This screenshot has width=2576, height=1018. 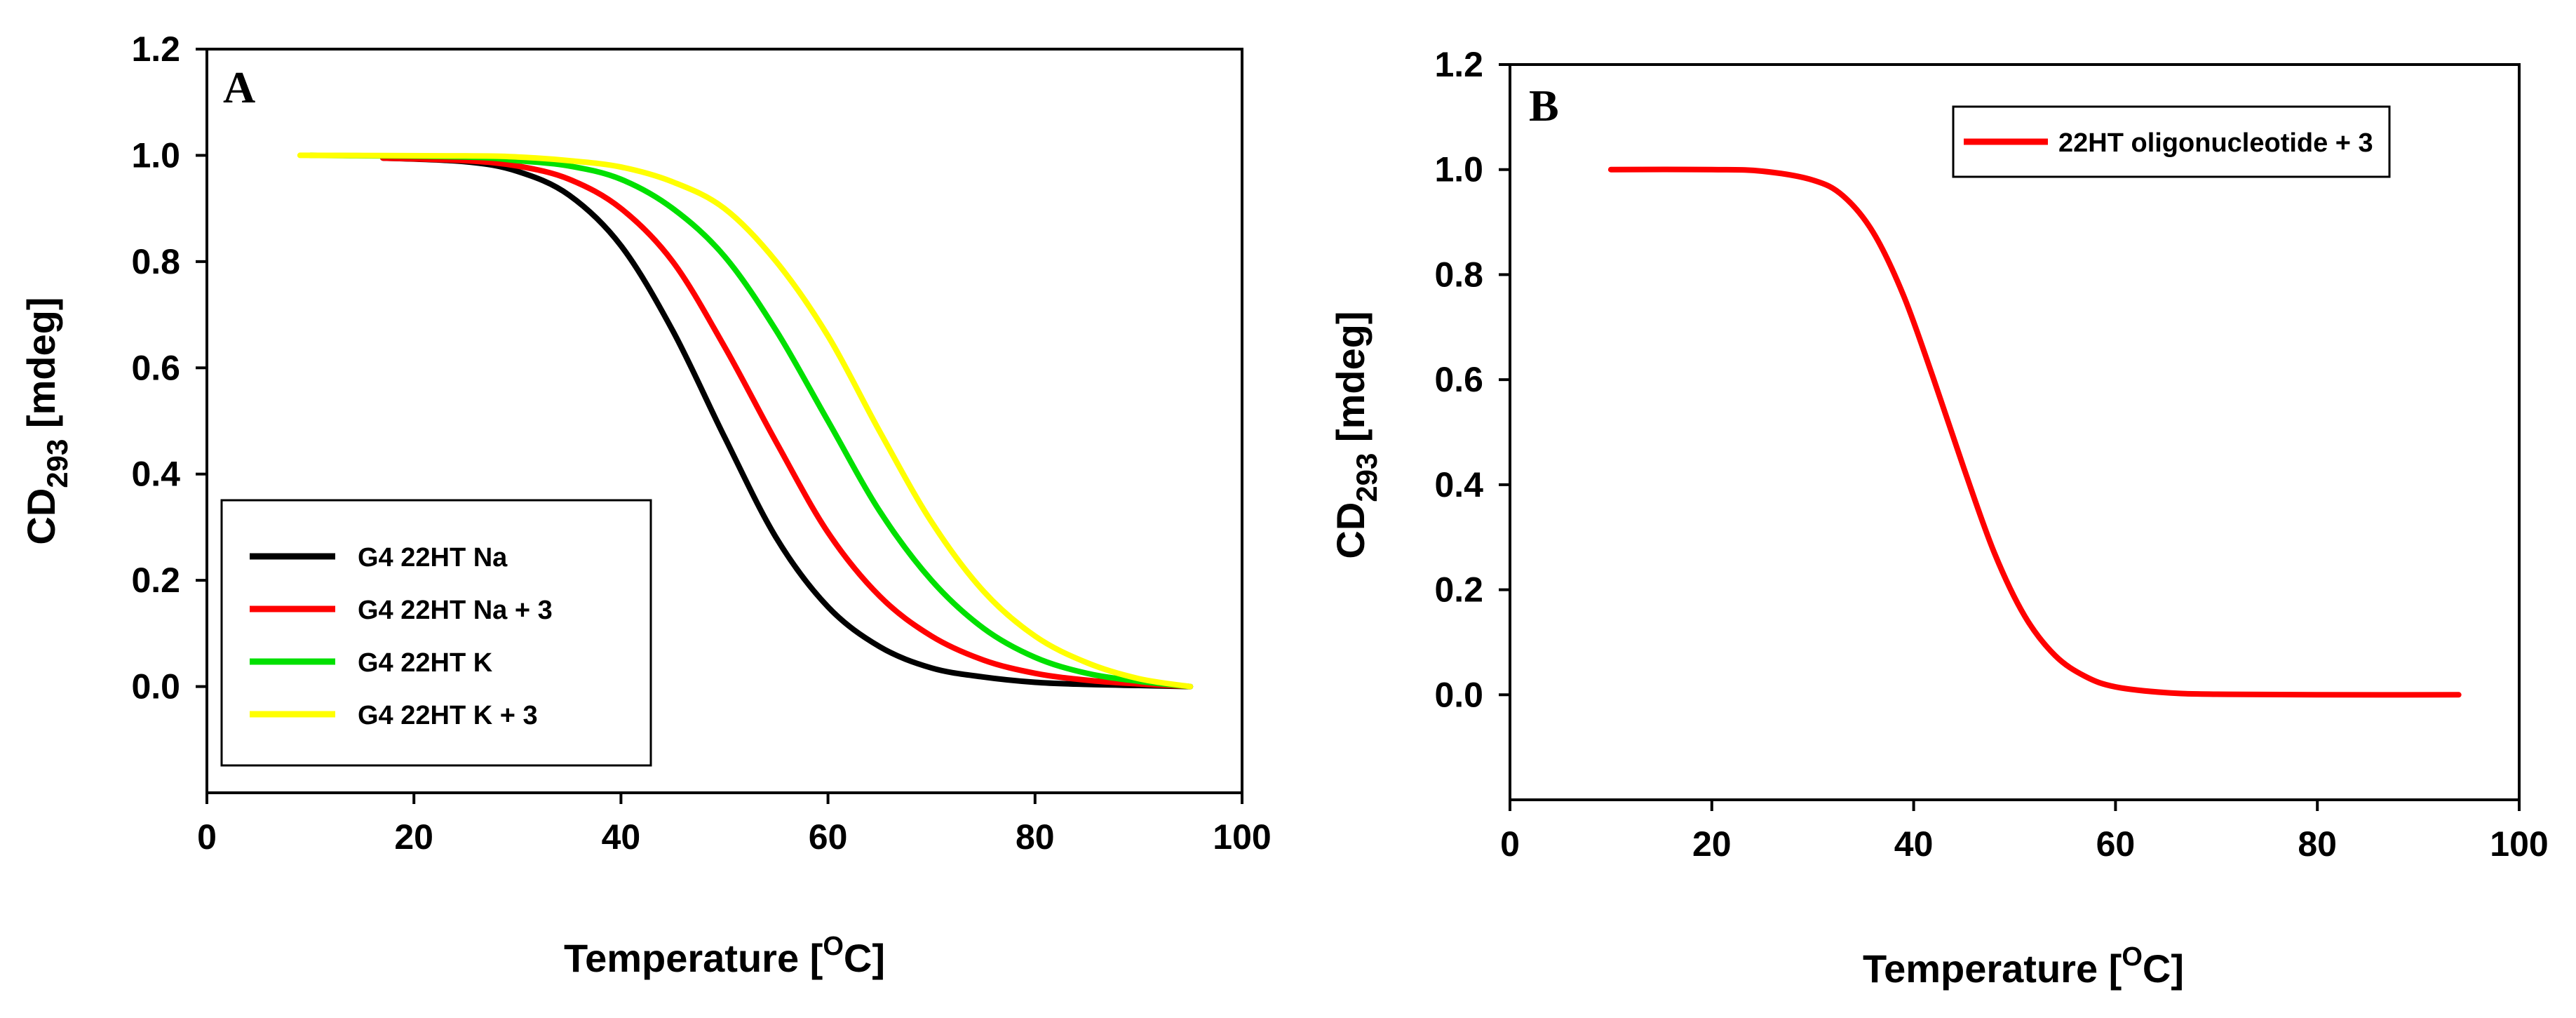 I want to click on chart-b-x-tick-label: 60, so click(x=2116, y=844).